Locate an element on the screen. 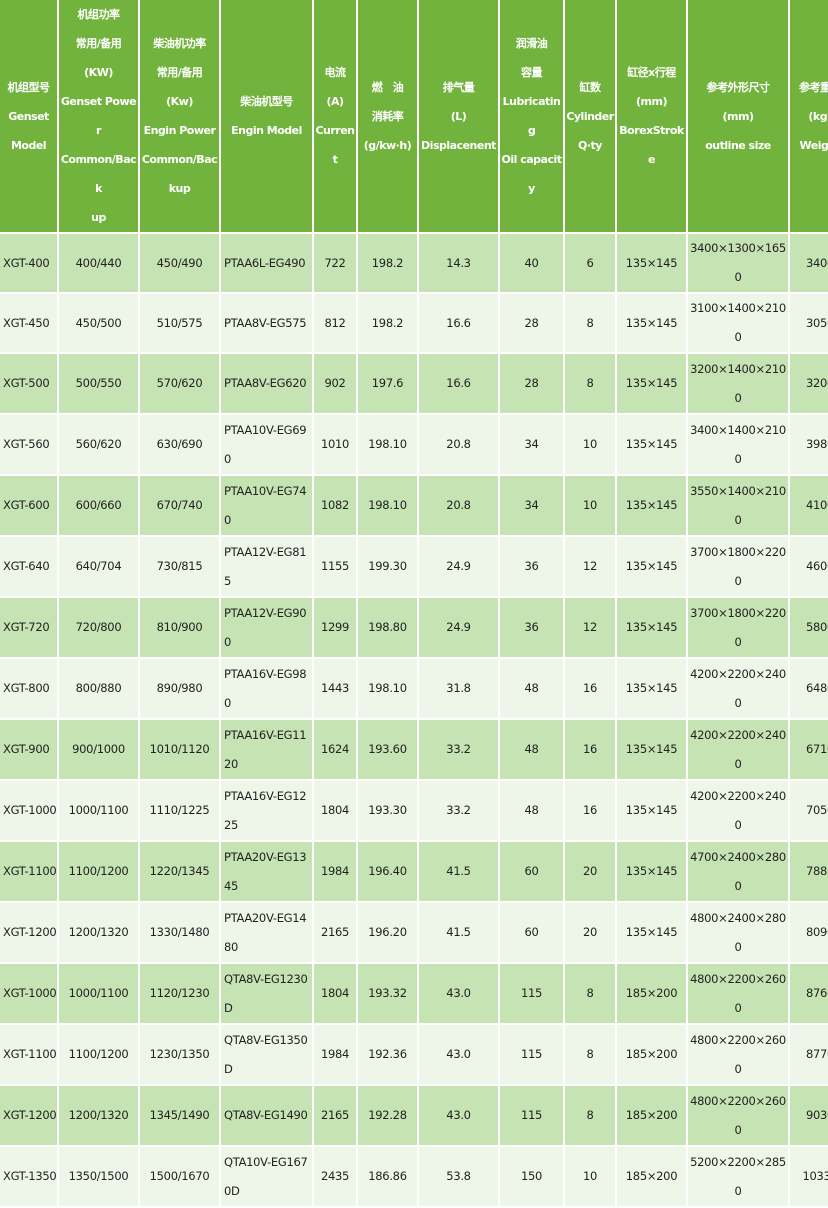 The image size is (828, 1208). table-cell: XGT-1200 is located at coordinates (28, 1115).